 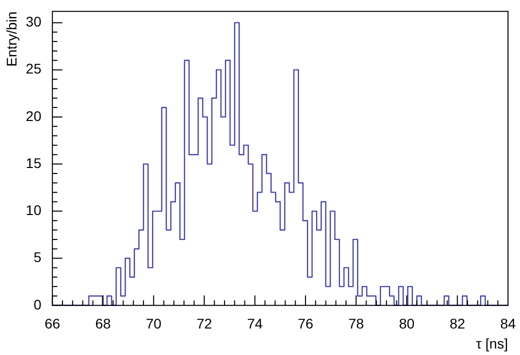 I want to click on x-axis-title: τ [ns], so click(x=492, y=343).